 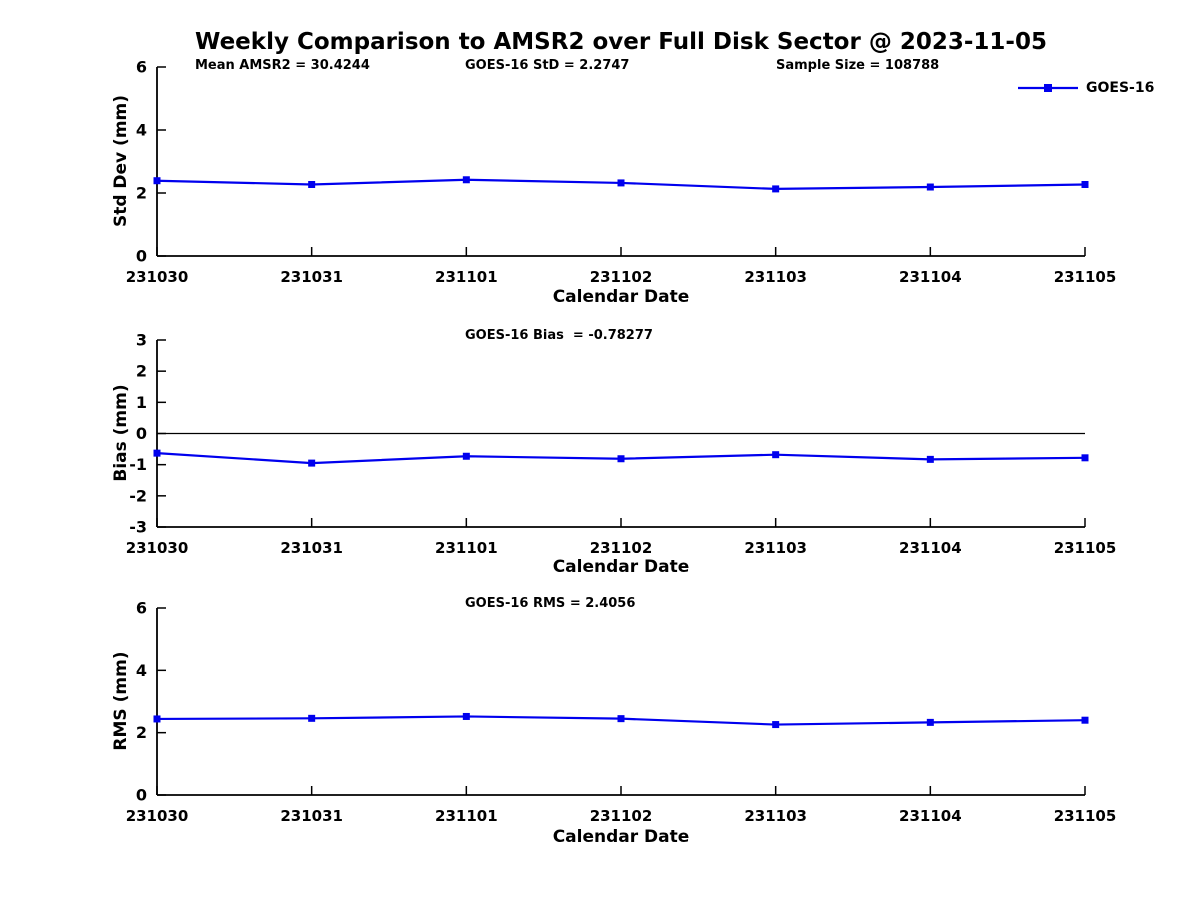 I want to click on y-tick-label-std-dev: 0, so click(x=141, y=256).